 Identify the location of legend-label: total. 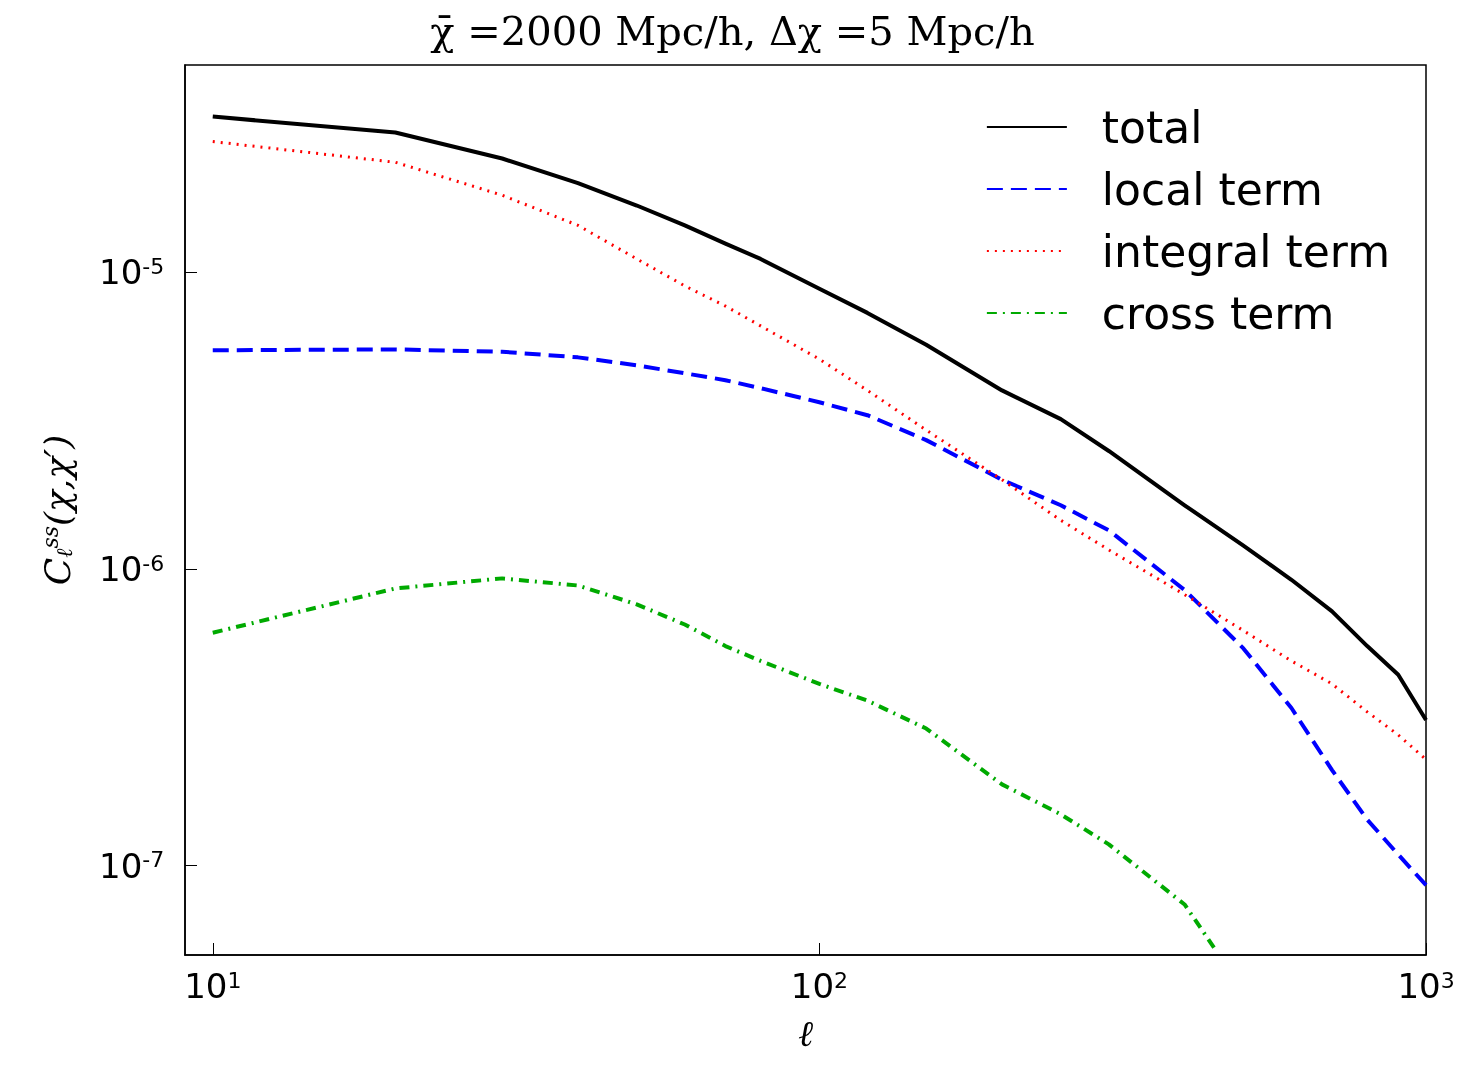
(1152, 127).